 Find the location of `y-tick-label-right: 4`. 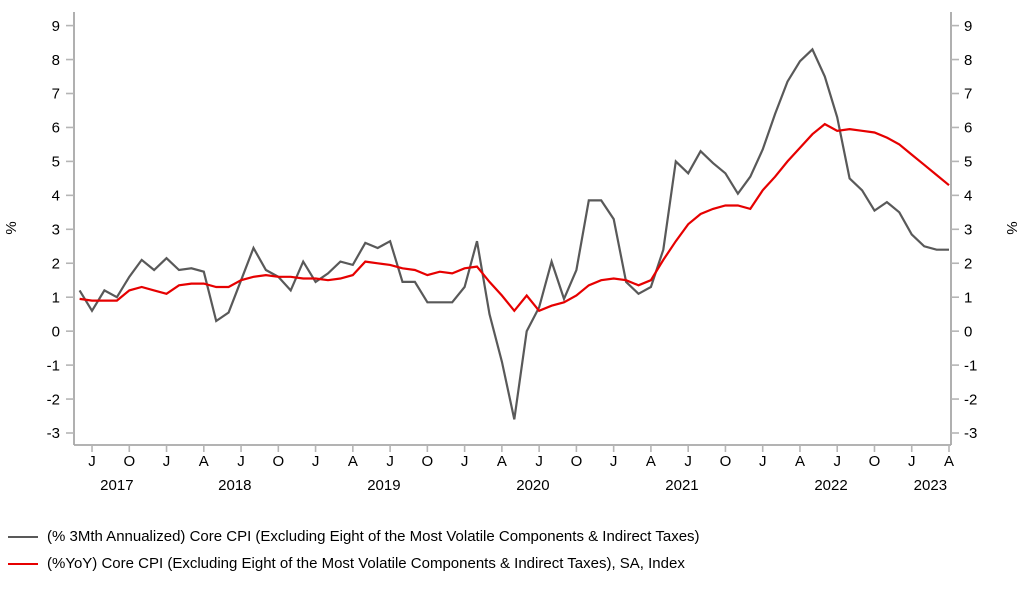

y-tick-label-right: 4 is located at coordinates (968, 196).